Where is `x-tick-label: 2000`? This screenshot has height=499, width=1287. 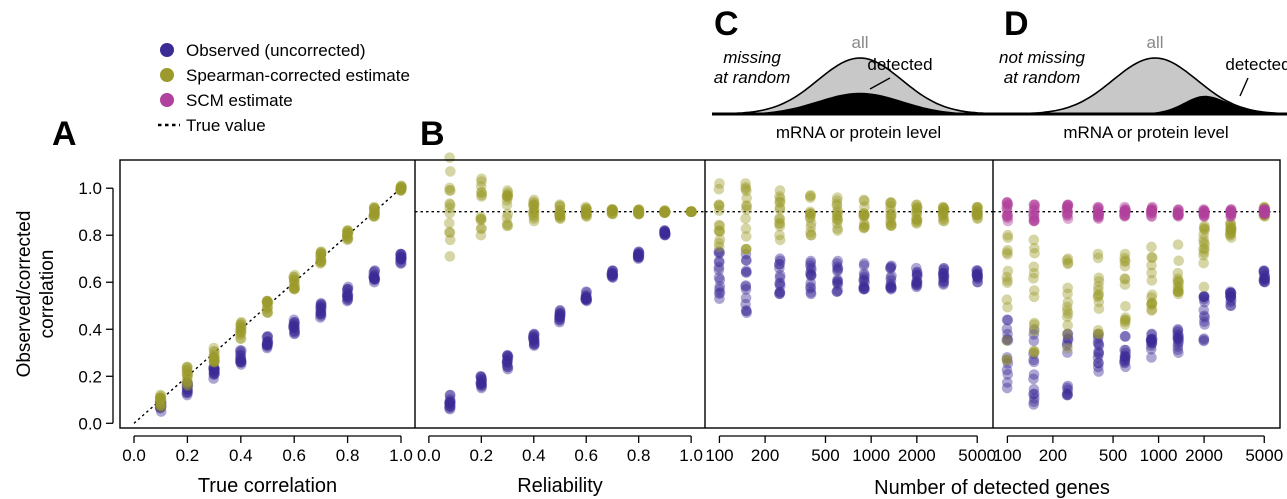 x-tick-label: 2000 is located at coordinates (1204, 455).